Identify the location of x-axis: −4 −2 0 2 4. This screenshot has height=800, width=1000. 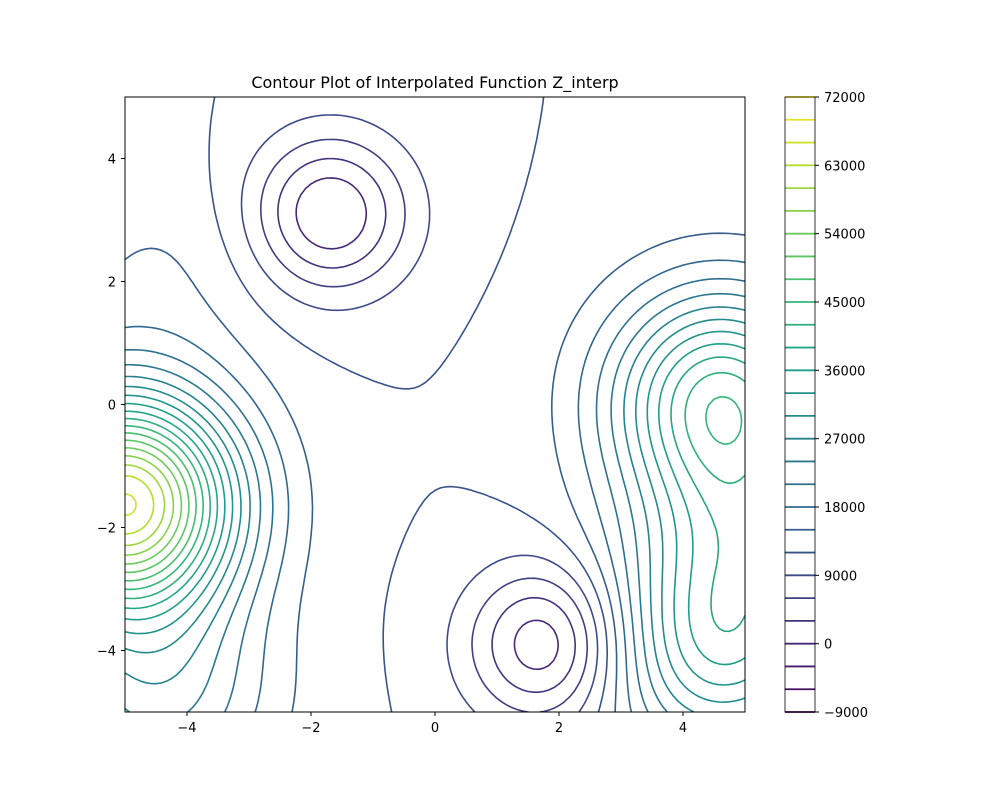
(432, 724).